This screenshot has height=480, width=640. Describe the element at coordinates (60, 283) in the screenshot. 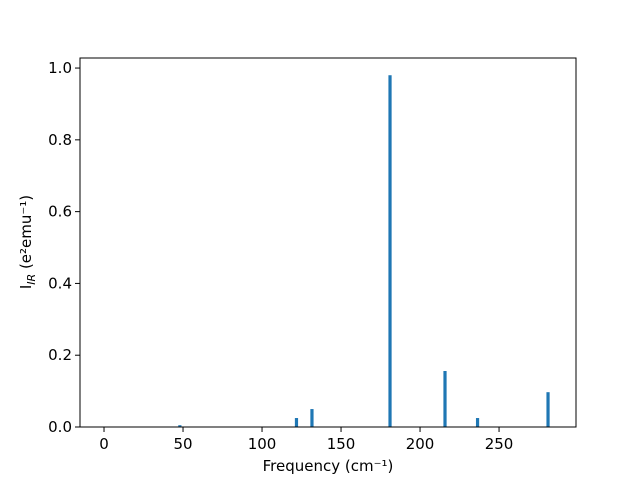

I see `y-tick-label: 0.4` at that location.